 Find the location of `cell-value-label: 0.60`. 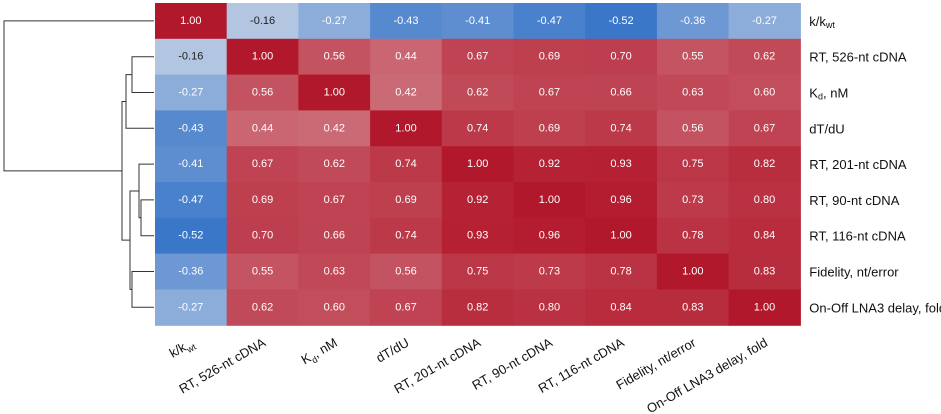

cell-value-label: 0.60 is located at coordinates (334, 307).